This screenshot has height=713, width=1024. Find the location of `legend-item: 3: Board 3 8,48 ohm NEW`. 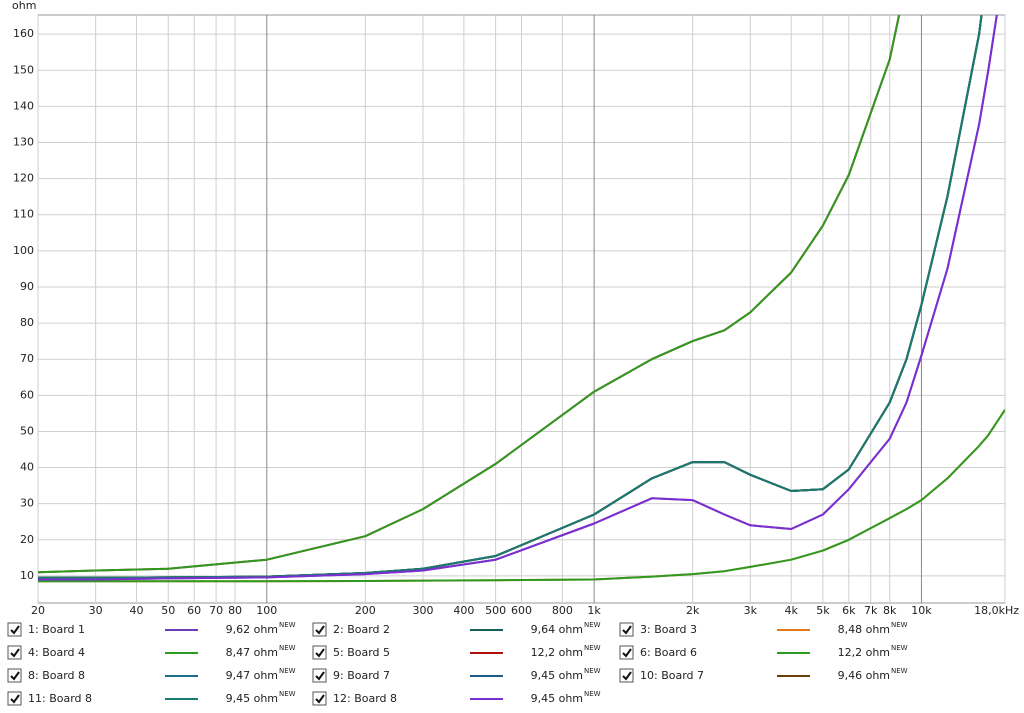

legend-item: 3: Board 3 8,48 ohm NEW is located at coordinates (763, 629).